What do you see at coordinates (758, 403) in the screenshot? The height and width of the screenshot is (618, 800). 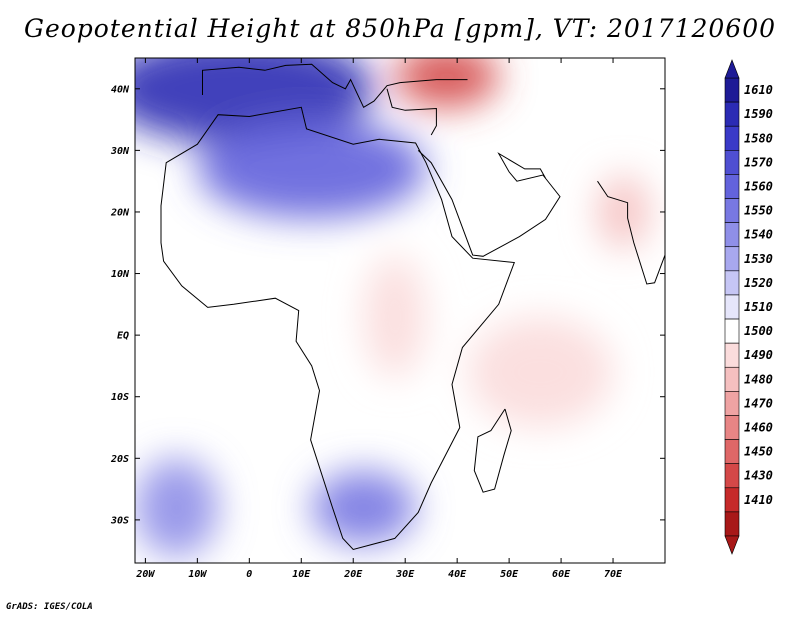 I see `colorbar-label: 1470` at bounding box center [758, 403].